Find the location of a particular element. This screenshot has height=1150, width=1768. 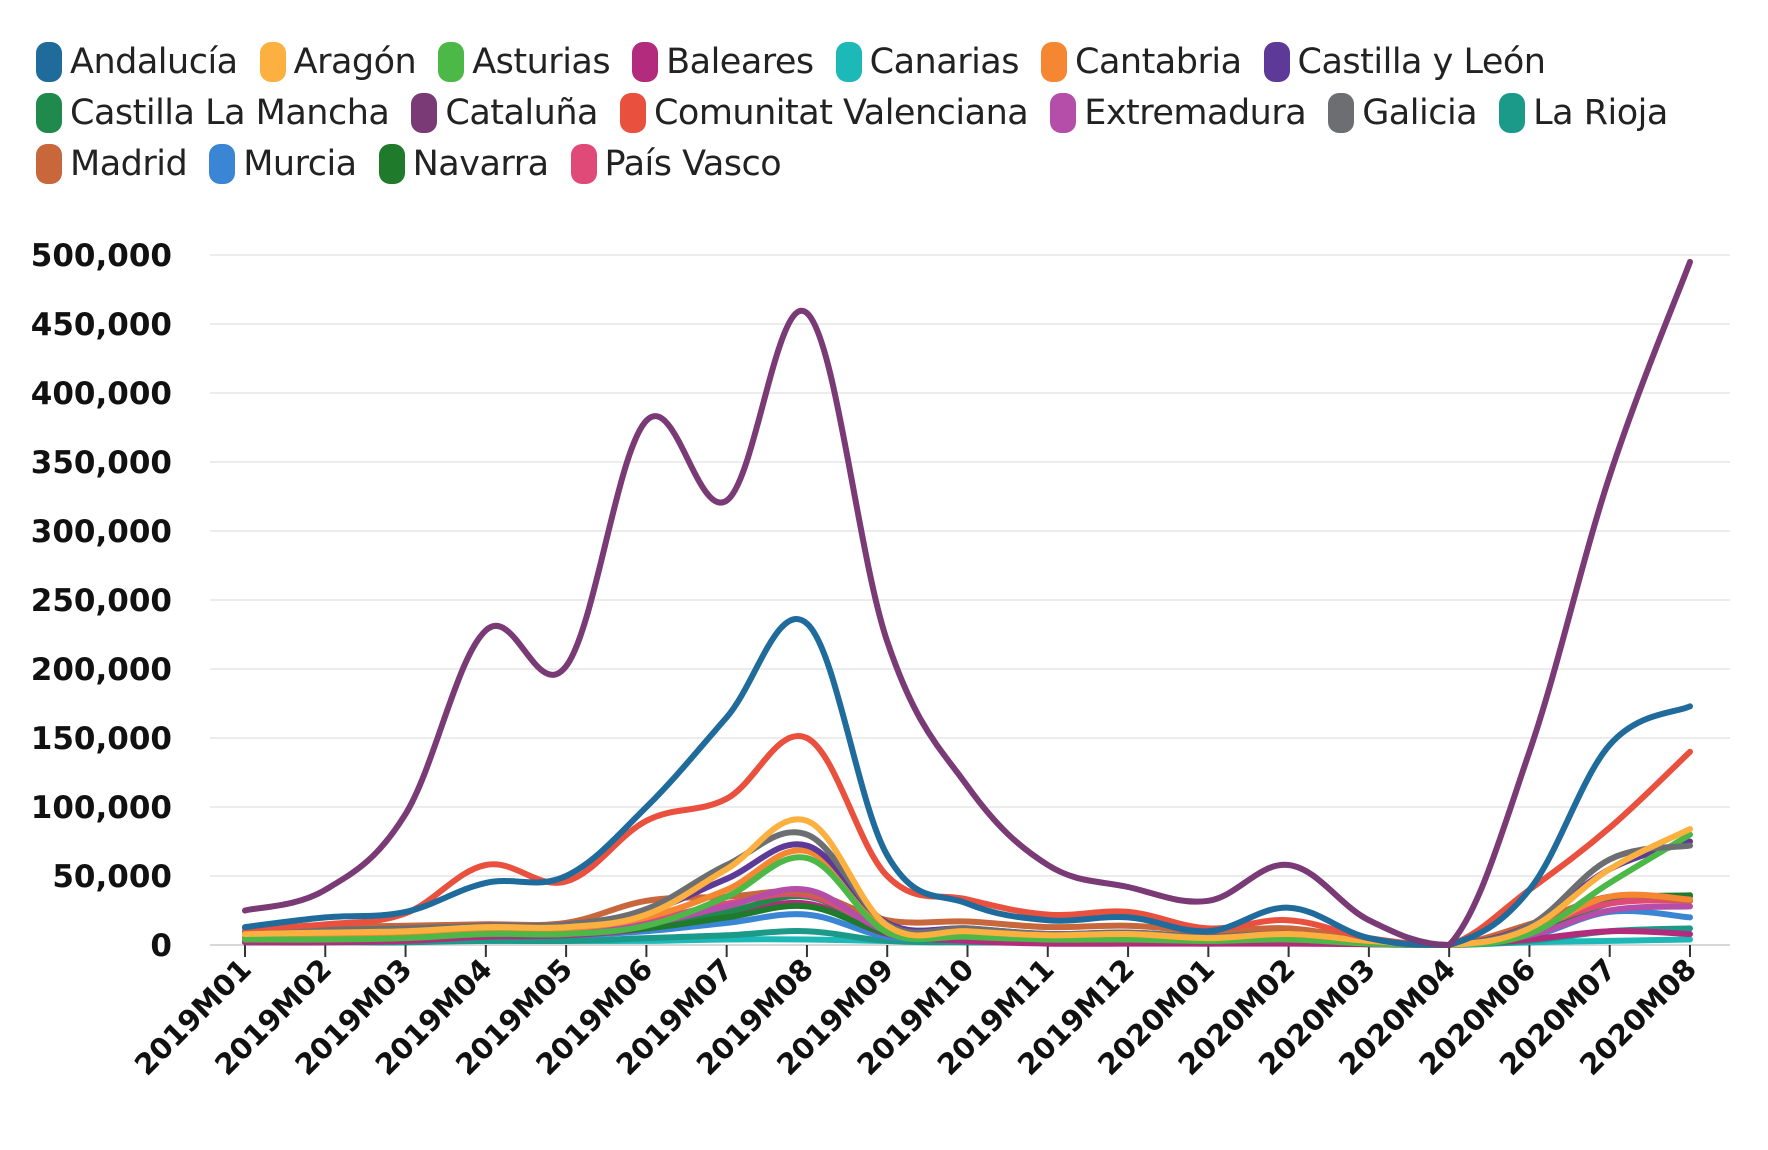

legend-item-canarias: Canarias is located at coordinates (927, 61).